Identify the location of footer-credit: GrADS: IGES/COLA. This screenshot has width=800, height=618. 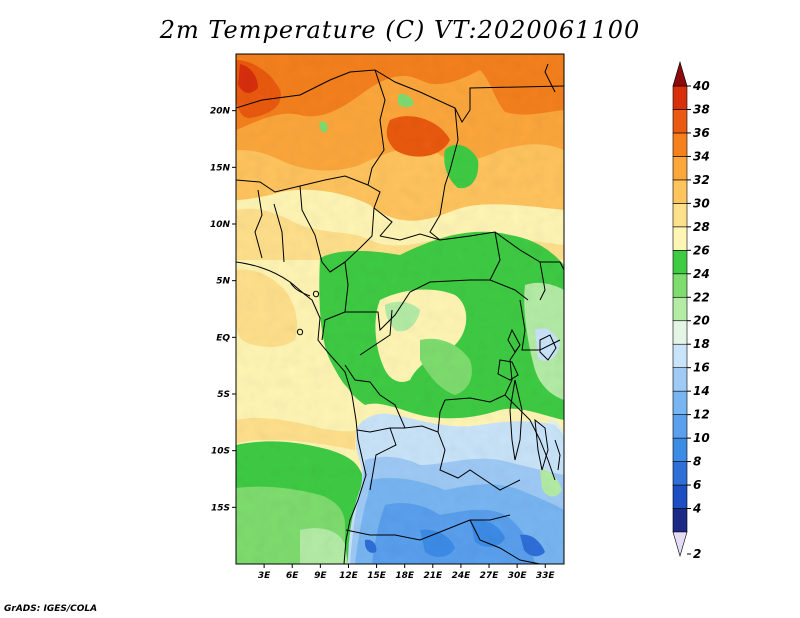
(51, 609).